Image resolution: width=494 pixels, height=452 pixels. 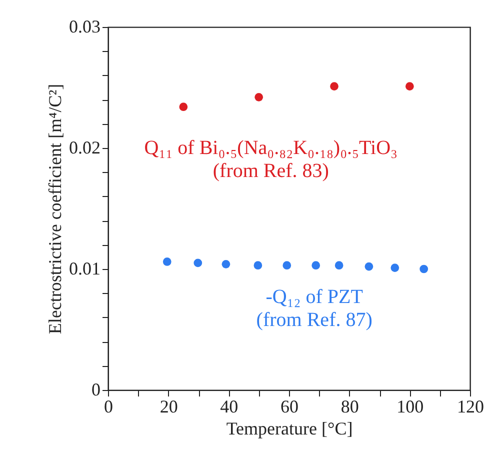 What do you see at coordinates (314, 320) in the screenshot?
I see `annotation: (from Ref. 87)` at bounding box center [314, 320].